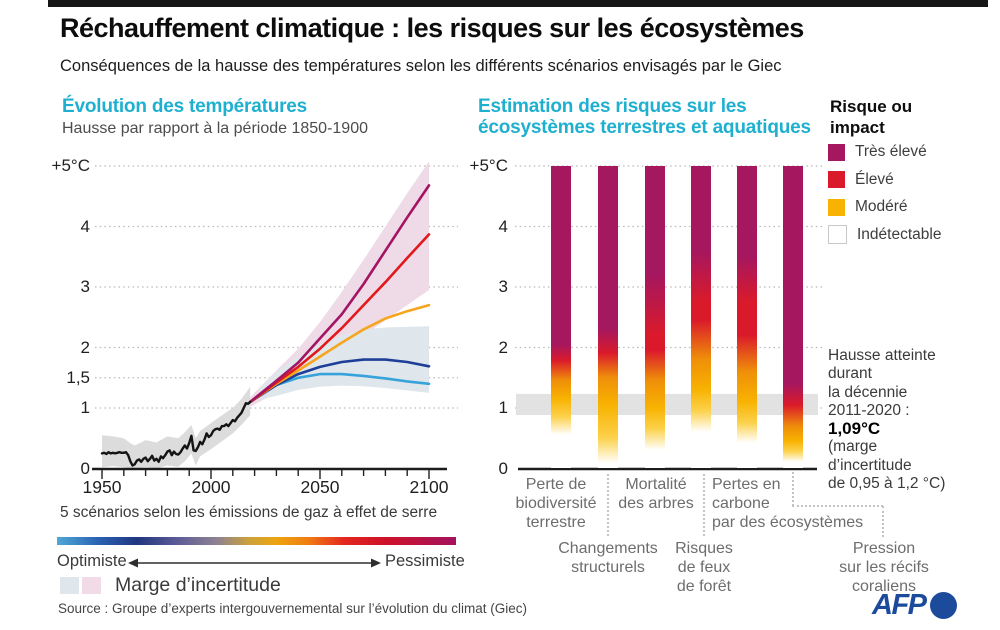  What do you see at coordinates (85, 468) in the screenshot?
I see `left-y-tick-label-0: 0` at bounding box center [85, 468].